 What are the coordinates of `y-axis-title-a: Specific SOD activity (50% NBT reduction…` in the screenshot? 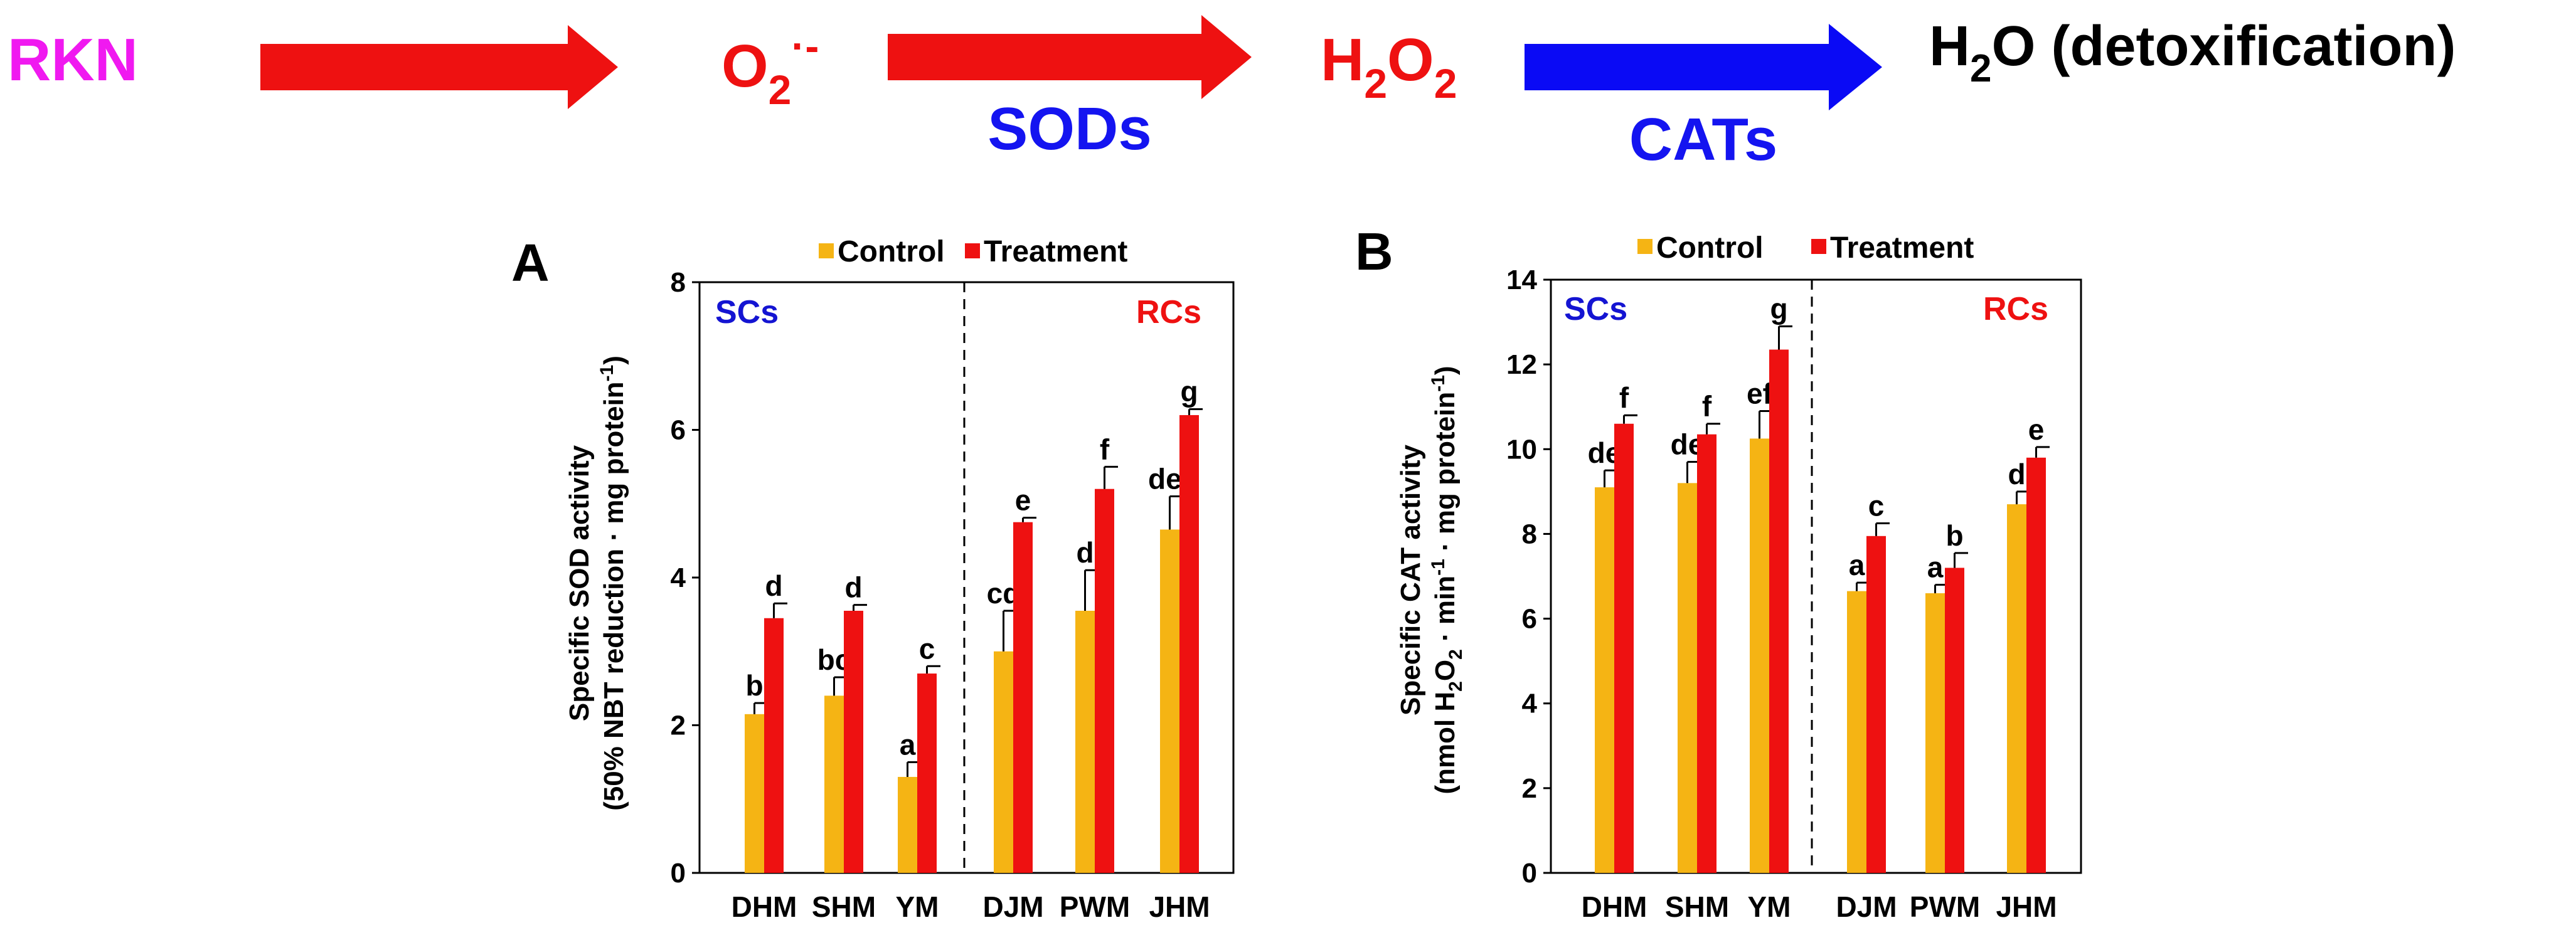 It's located at (596, 583).